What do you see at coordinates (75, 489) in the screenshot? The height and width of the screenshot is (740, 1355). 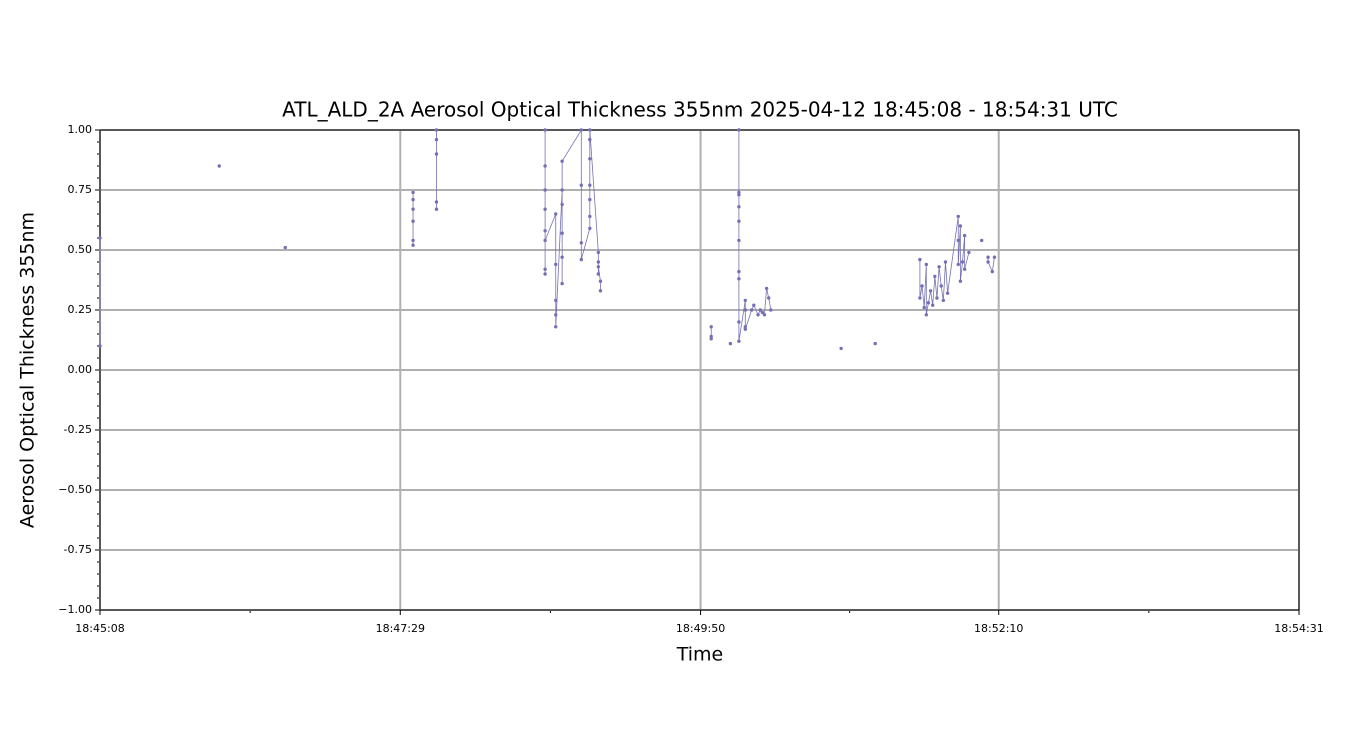 I see `y-tick-label: −0.50` at bounding box center [75, 489].